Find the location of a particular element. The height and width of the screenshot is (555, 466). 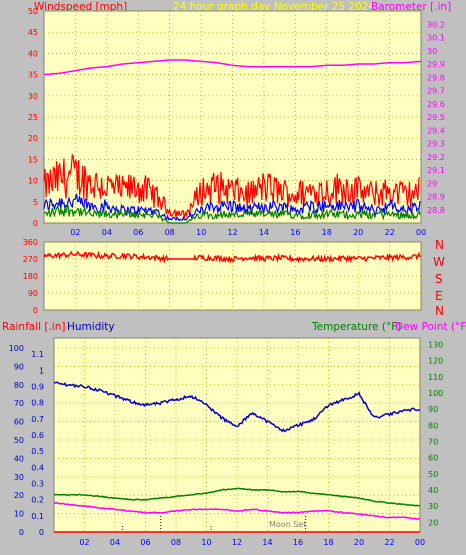

dewpoint-series-line is located at coordinates (237, 510).